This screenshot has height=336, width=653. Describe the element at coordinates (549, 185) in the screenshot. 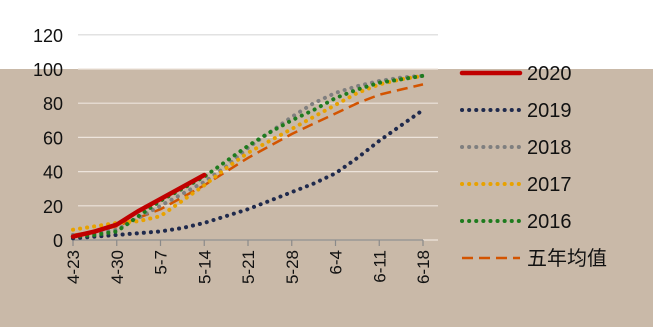

I see `legend-label: 2017` at that location.